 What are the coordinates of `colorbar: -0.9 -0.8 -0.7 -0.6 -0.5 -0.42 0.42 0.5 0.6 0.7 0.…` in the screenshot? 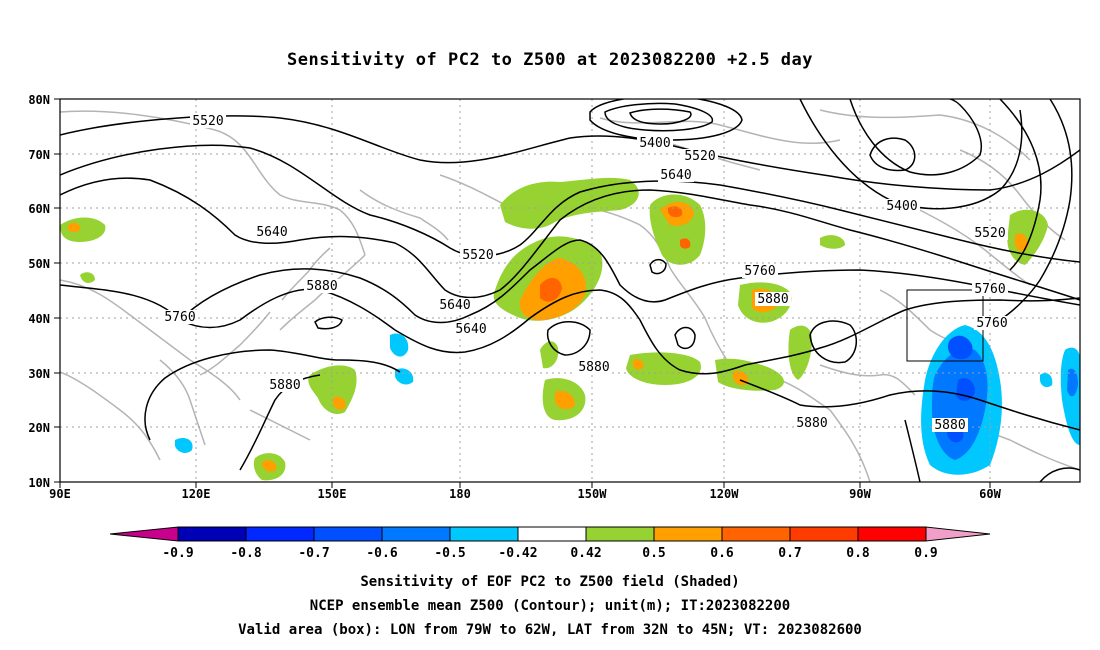 It's located at (550, 543).